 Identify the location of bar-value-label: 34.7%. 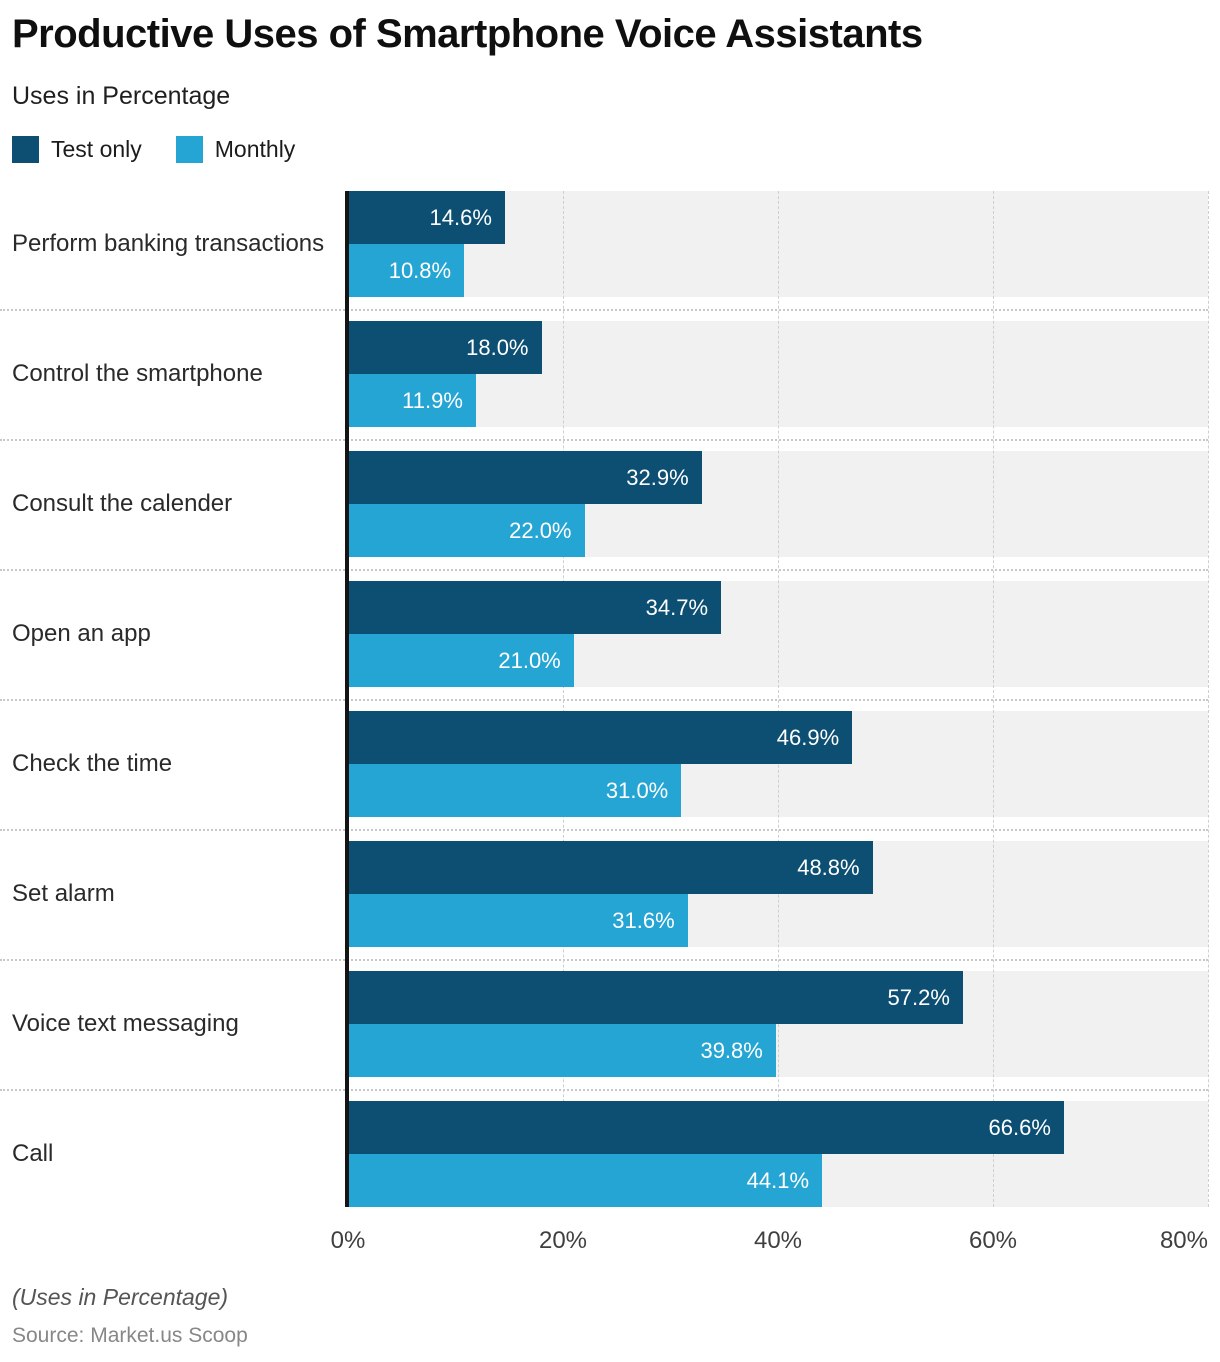
(677, 607).